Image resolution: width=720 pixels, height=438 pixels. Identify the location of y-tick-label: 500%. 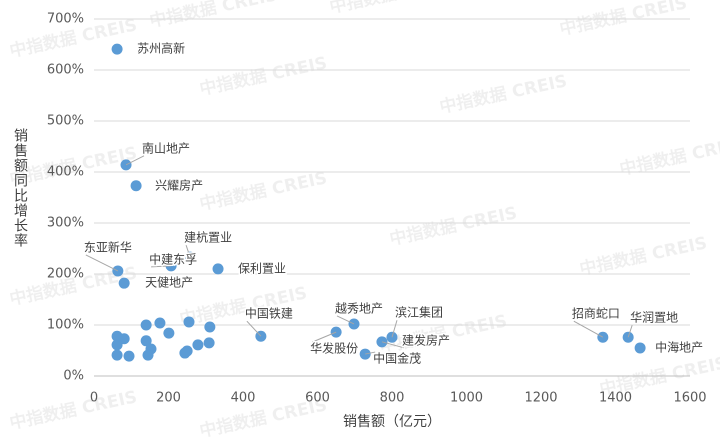
(65, 121).